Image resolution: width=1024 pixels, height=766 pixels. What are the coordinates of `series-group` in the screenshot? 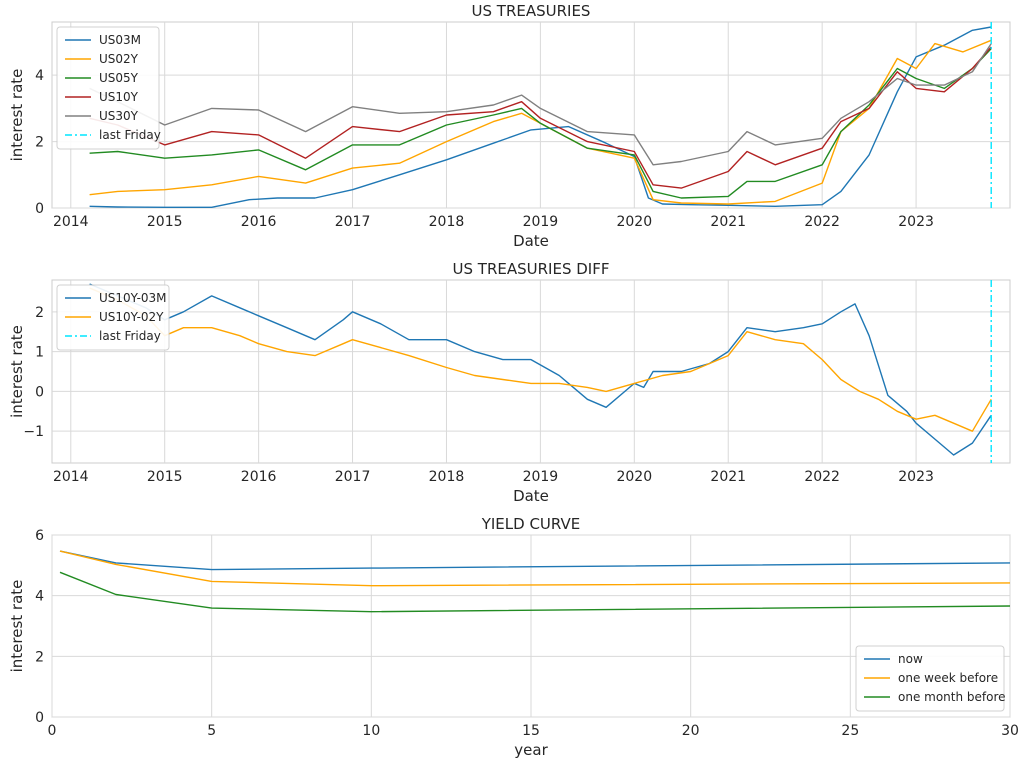 It's located at (534, 581).